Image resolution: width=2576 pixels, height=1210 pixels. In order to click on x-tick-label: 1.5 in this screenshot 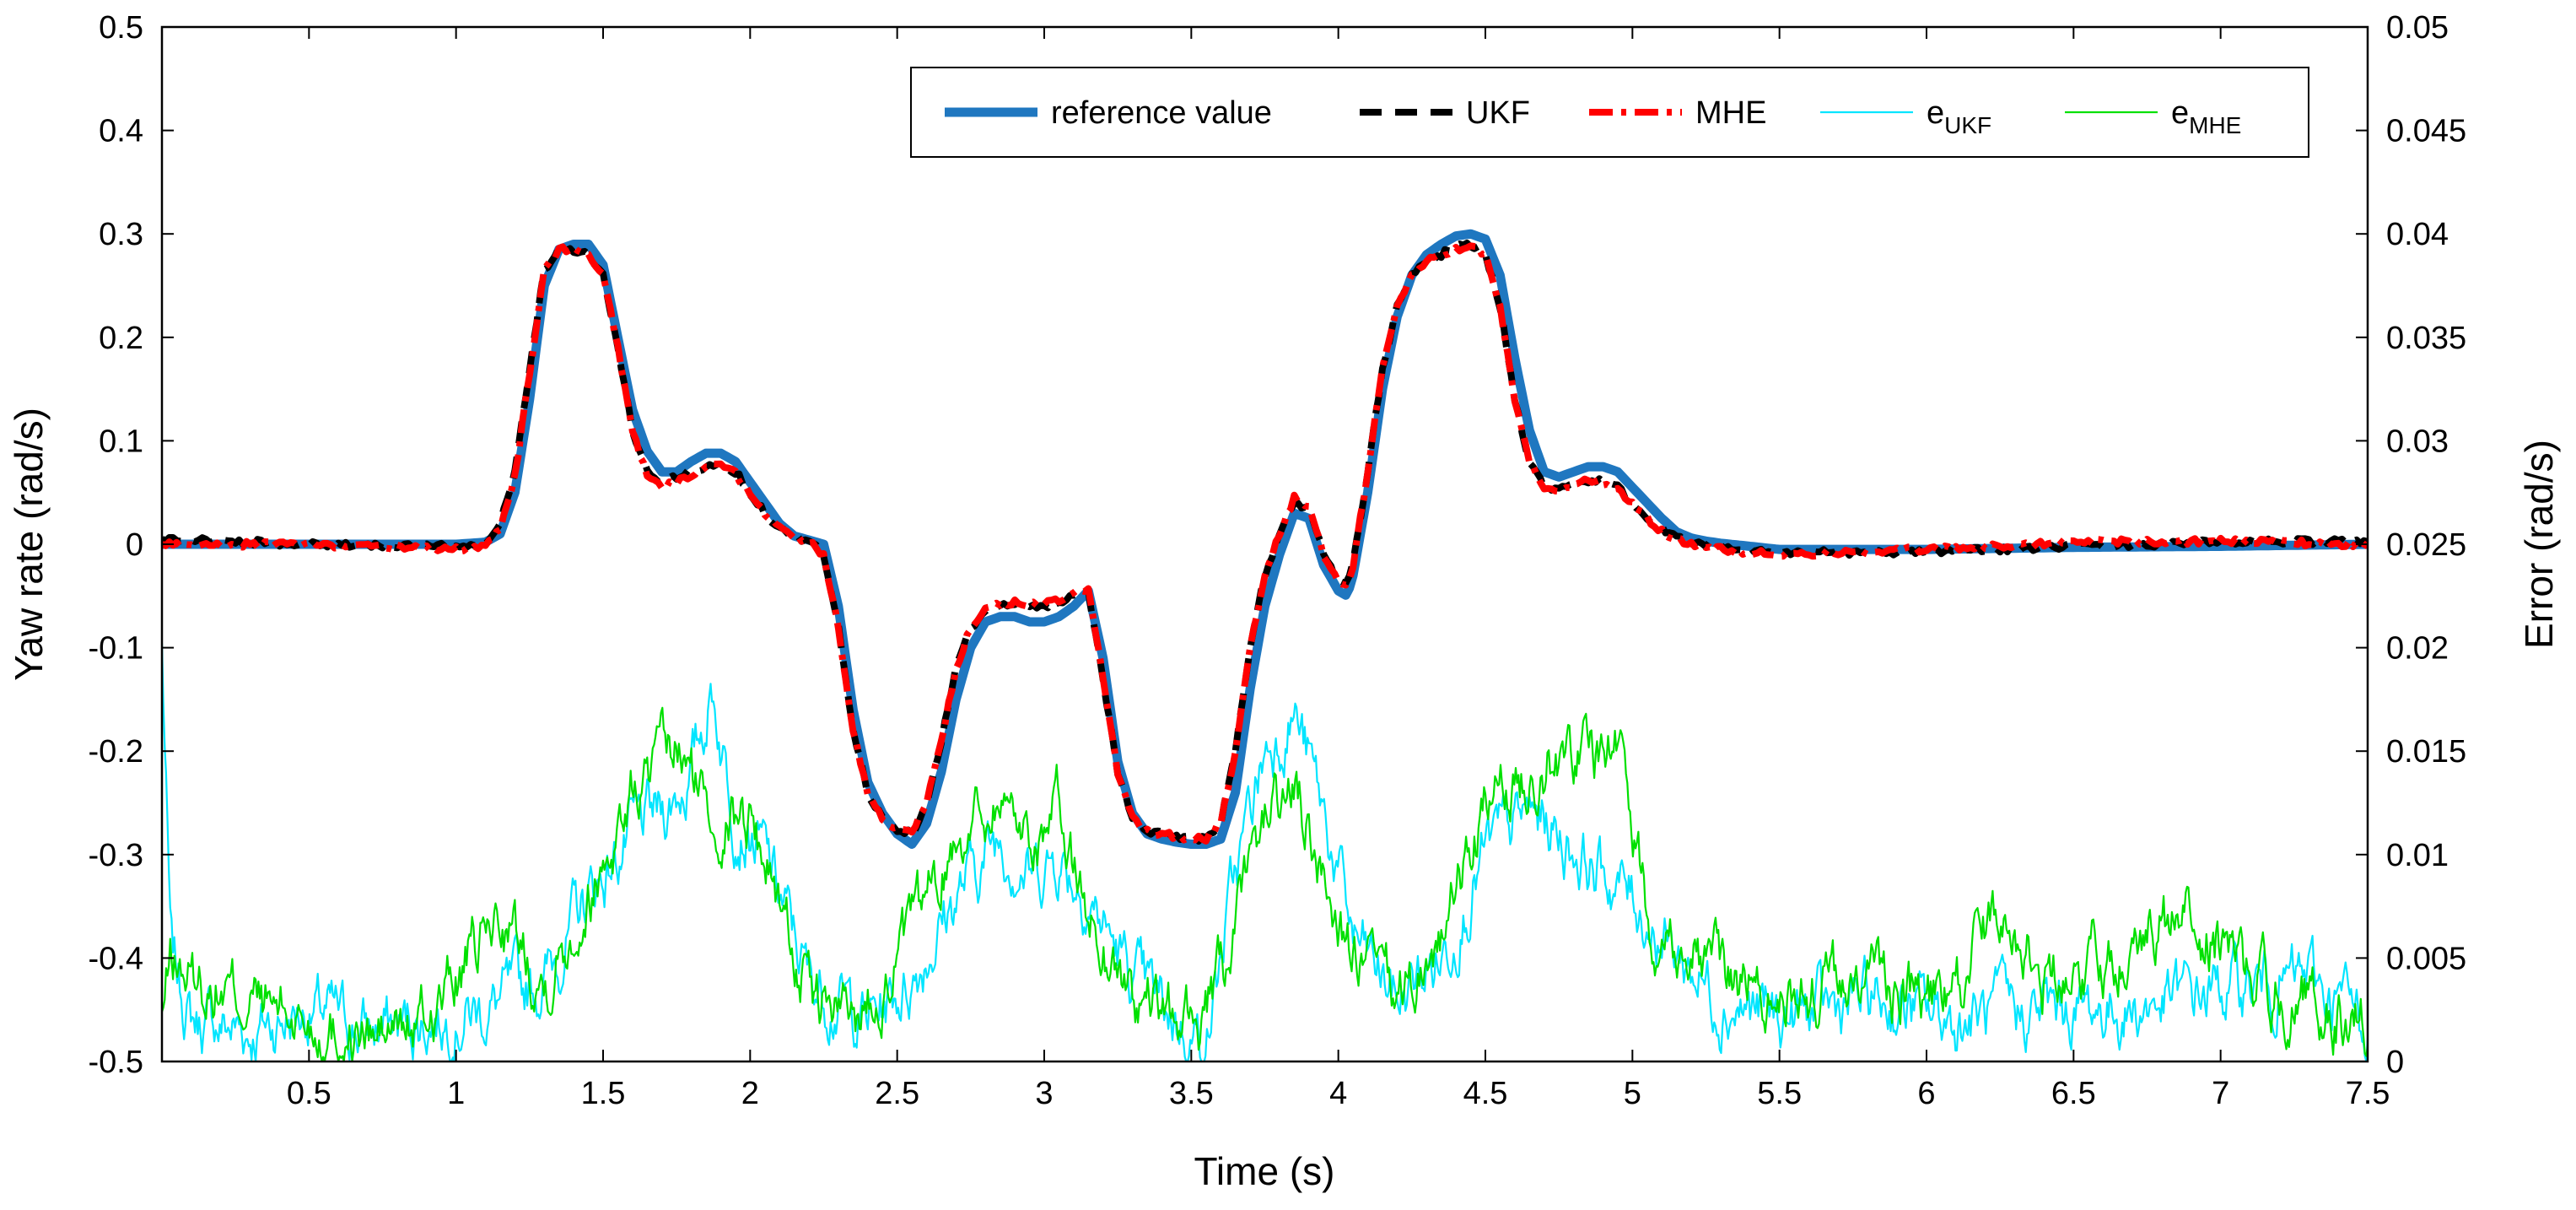, I will do `click(603, 1093)`.